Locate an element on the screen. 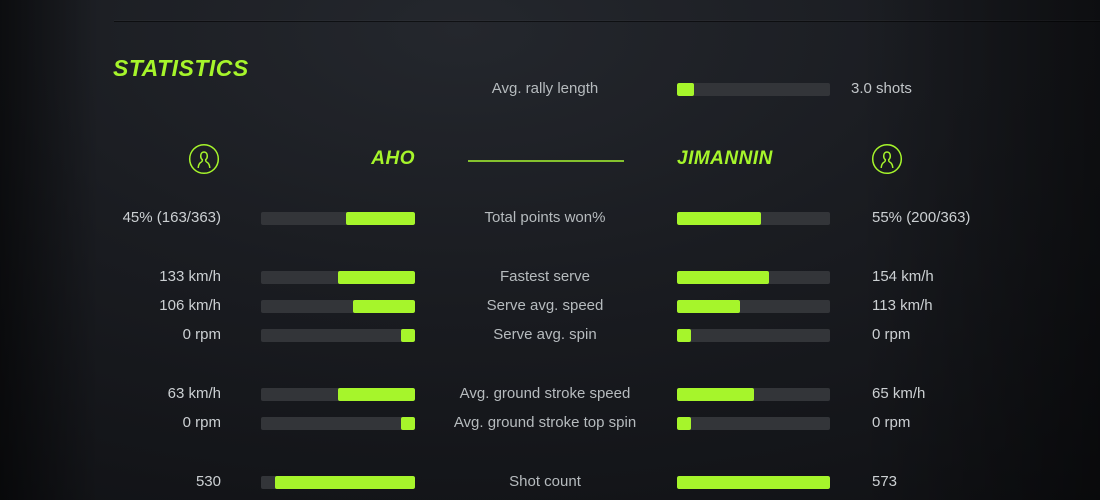  rally-length-fill is located at coordinates (685, 89).